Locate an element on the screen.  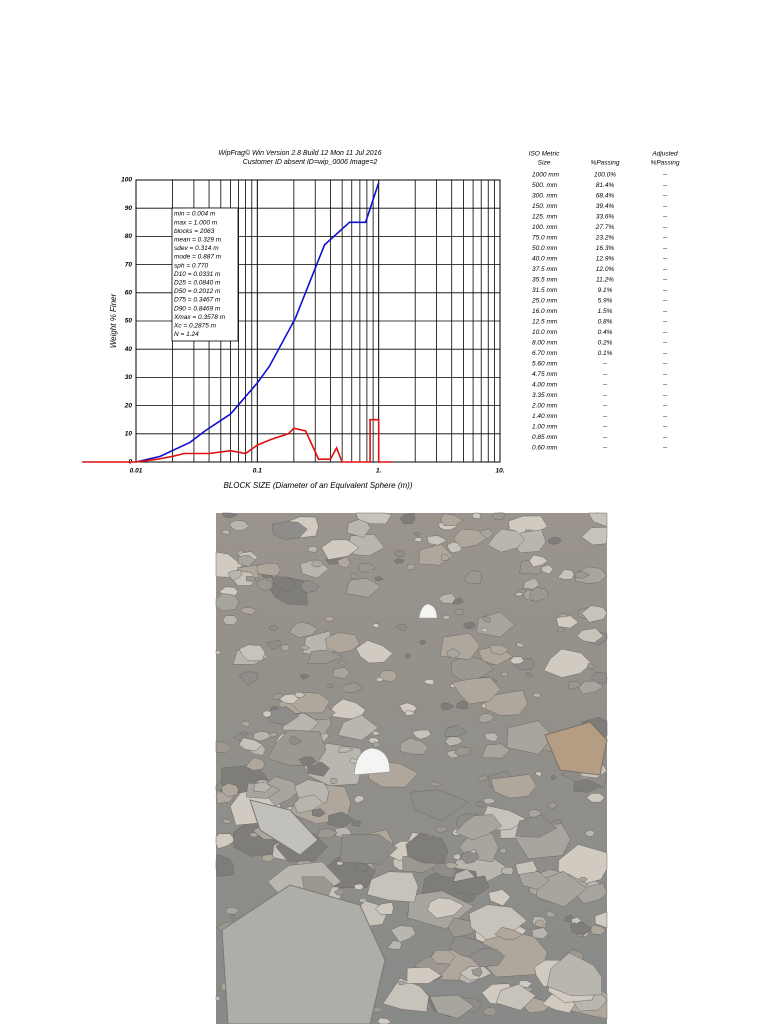
table-cell: 2.00 mm is located at coordinates (544, 406).